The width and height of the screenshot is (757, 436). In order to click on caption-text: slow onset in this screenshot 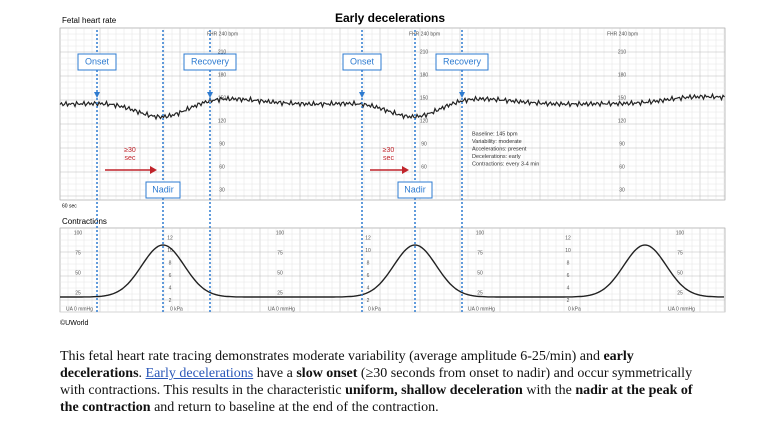, I will do `click(327, 373)`.